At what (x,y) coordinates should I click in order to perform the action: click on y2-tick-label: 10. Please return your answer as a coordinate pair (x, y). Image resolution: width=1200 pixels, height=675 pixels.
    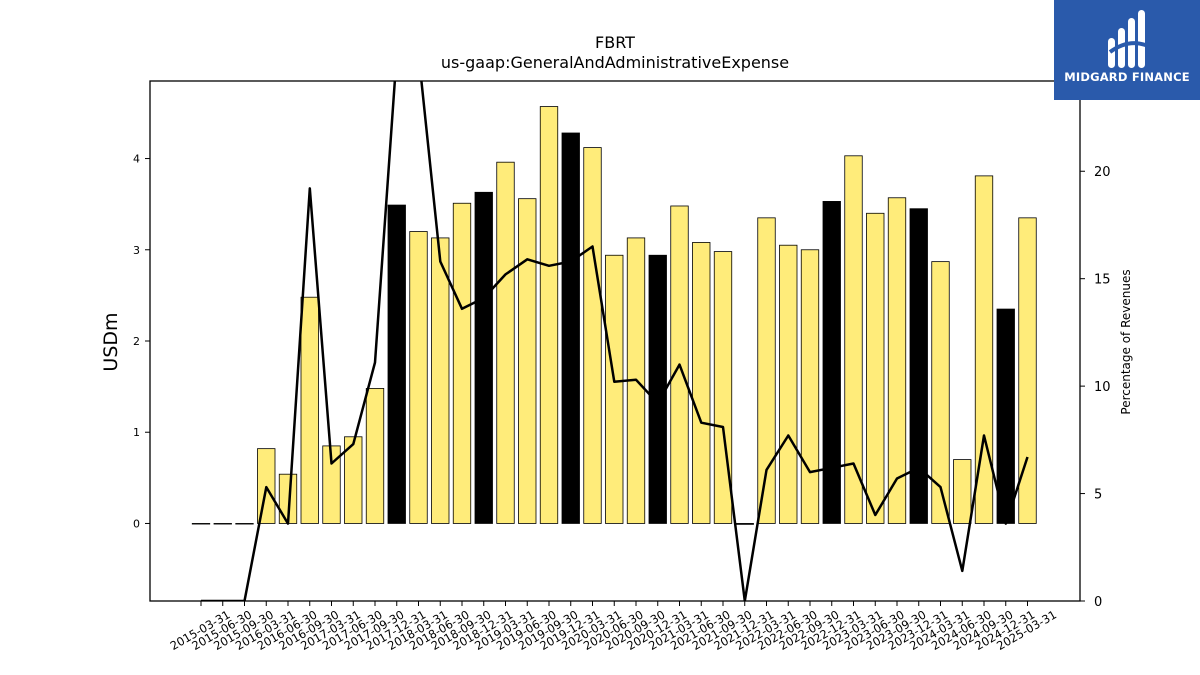
    Looking at the image, I should click on (1102, 387).